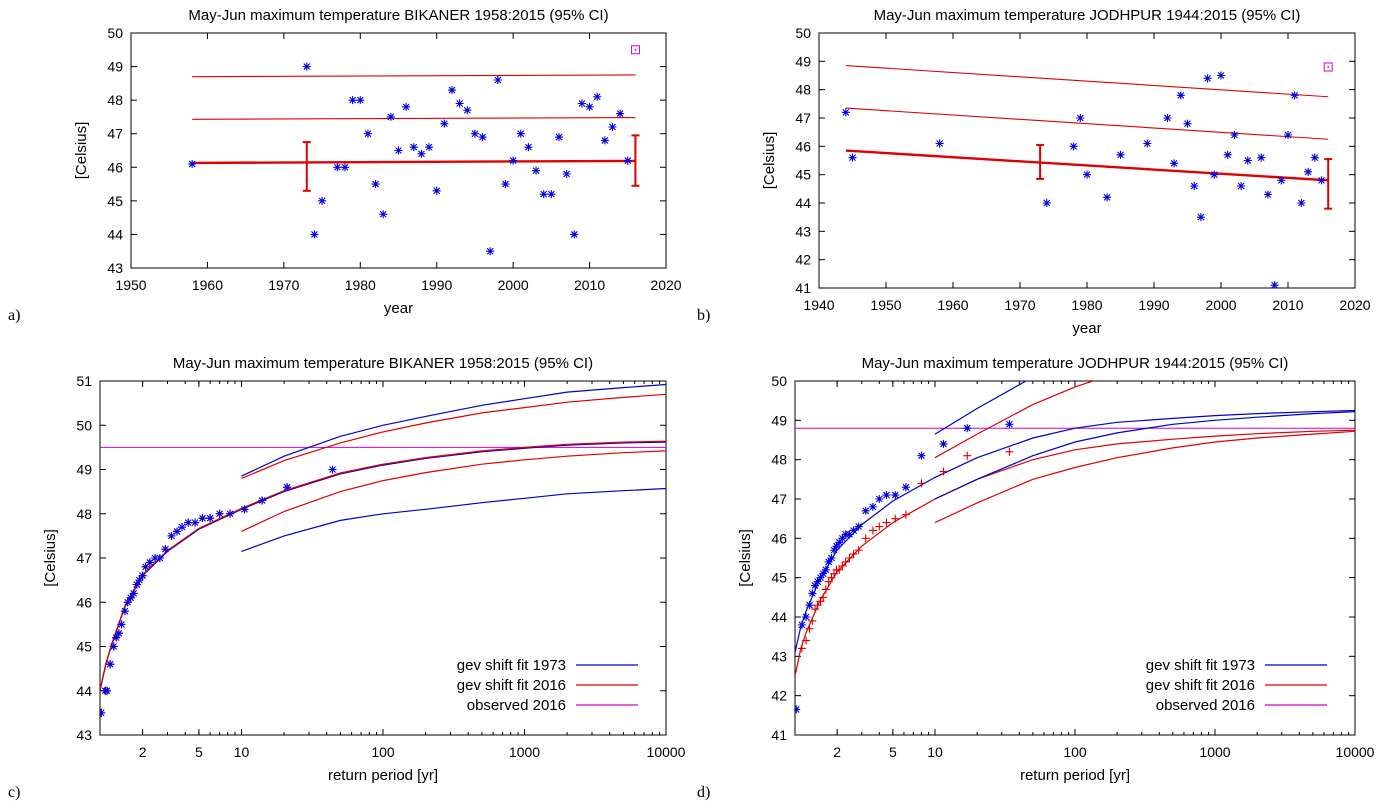 The height and width of the screenshot is (809, 1392). What do you see at coordinates (207, 285) in the screenshot?
I see `x-tick-label: 1960` at bounding box center [207, 285].